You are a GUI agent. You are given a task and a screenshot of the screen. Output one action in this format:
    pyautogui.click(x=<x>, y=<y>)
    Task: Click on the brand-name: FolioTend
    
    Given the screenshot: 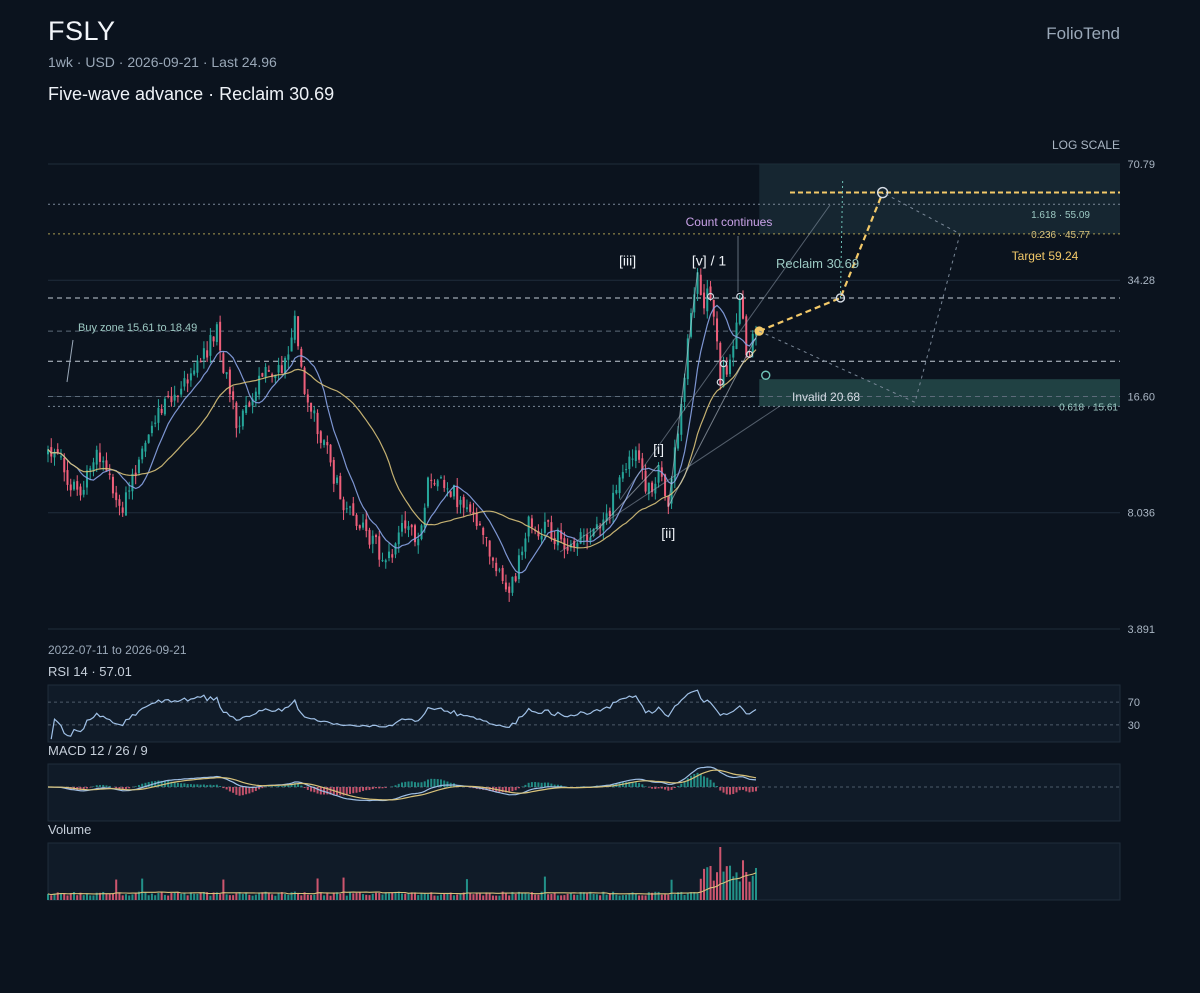 What is the action you would take?
    pyautogui.click(x=1083, y=33)
    